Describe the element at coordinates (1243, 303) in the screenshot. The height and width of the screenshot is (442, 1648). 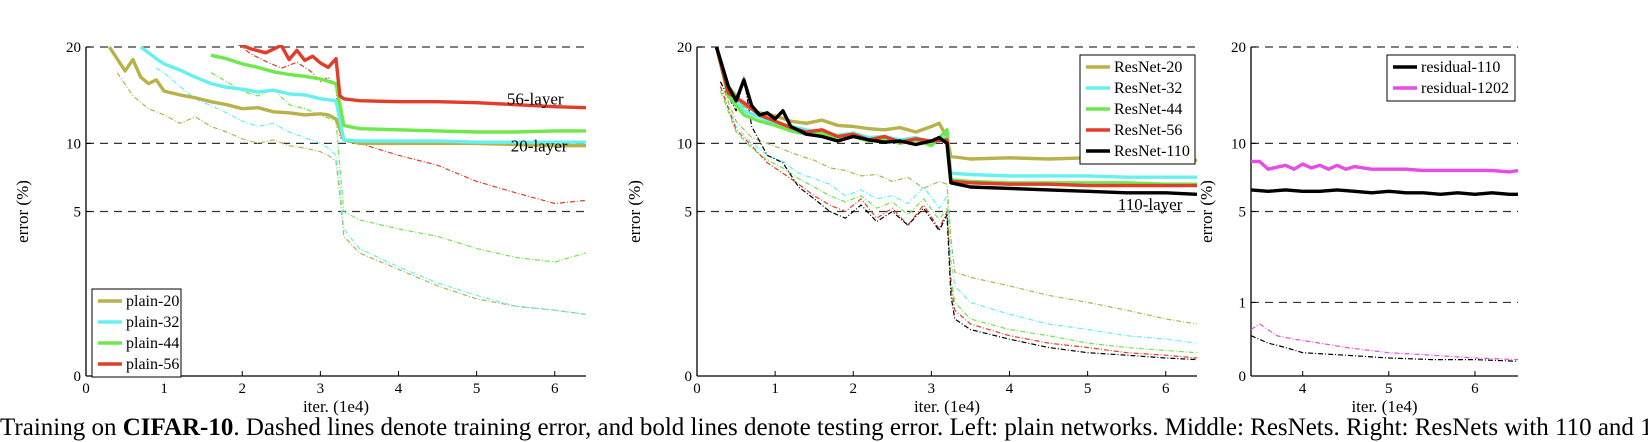
I see `y-tick-label: 1` at that location.